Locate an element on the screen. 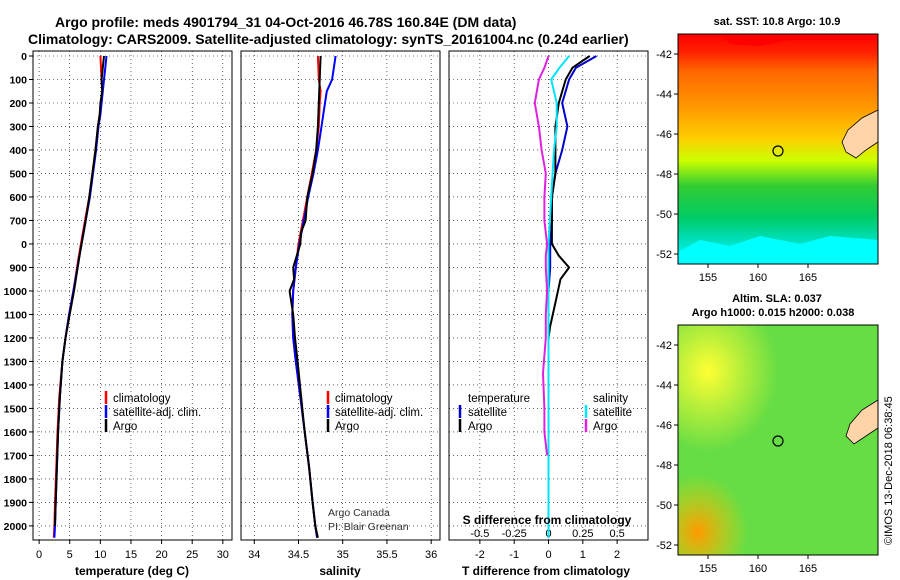 Image resolution: width=900 pixels, height=580 pixels. depth-tick-label: 2000 is located at coordinates (16, 527).